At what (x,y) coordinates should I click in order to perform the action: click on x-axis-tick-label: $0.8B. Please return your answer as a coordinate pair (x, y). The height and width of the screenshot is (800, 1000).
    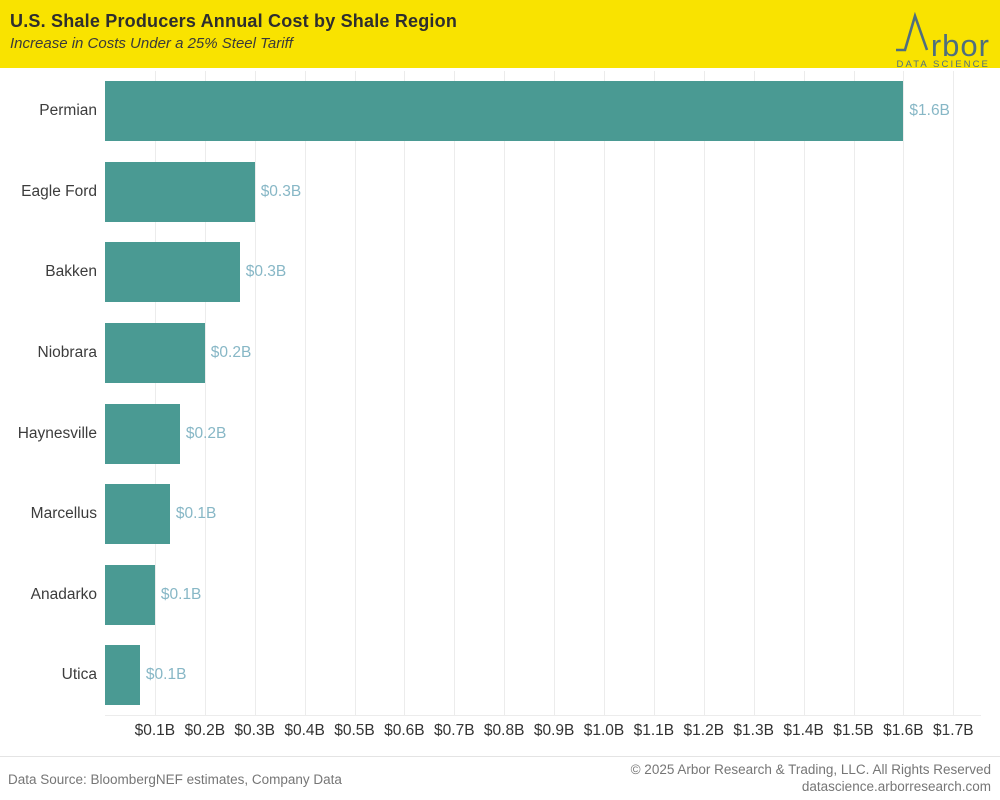
    Looking at the image, I should click on (504, 730).